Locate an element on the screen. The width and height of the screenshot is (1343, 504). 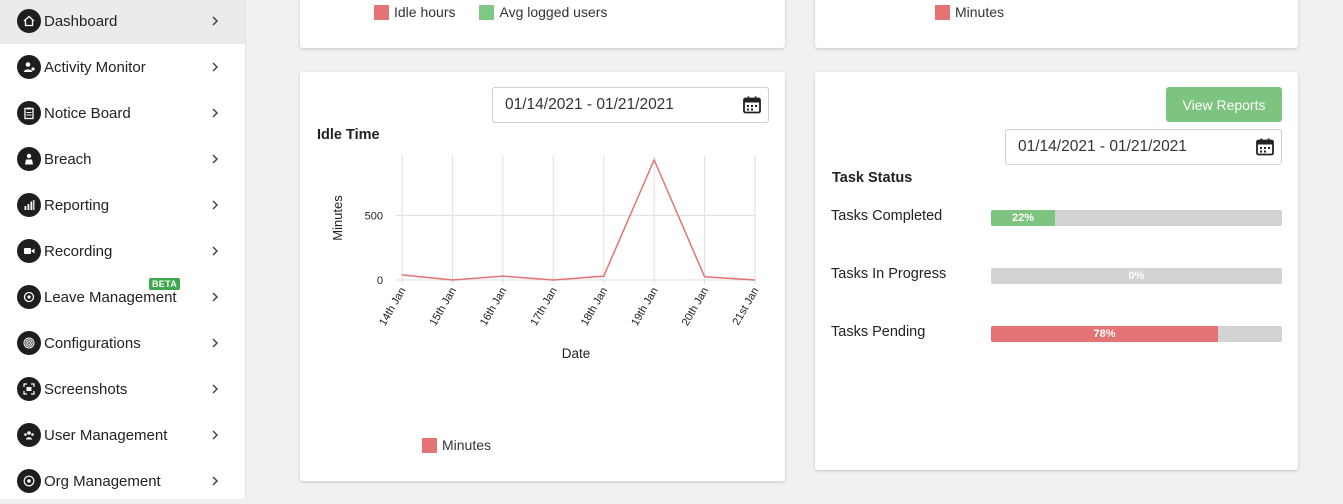
sidebar-item-label: Screenshots is located at coordinates (86, 389).